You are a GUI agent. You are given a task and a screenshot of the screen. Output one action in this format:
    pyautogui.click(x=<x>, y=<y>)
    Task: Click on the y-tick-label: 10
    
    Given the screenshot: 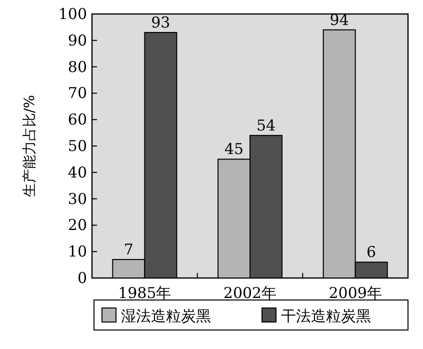 What is the action you would take?
    pyautogui.click(x=77, y=251)
    